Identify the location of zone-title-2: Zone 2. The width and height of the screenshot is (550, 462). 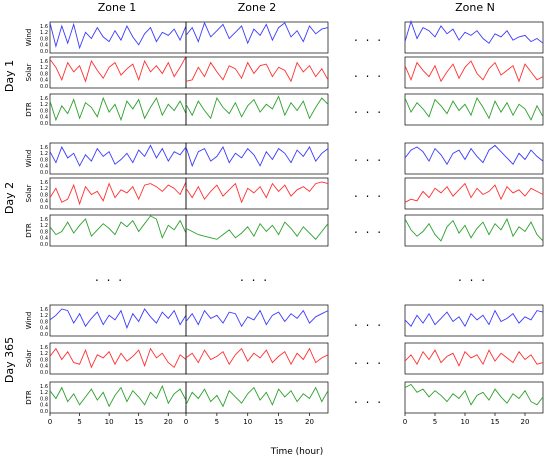
(257, 7).